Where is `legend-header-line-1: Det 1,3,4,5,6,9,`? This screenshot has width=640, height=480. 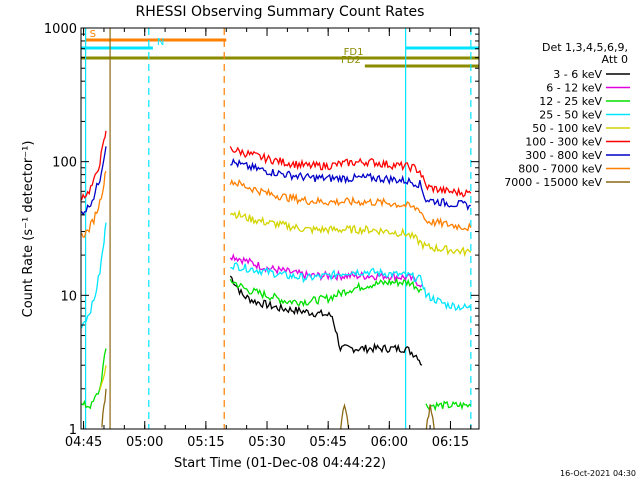
legend-header-line-1: Det 1,3,4,5,6,9, is located at coordinates (585, 47).